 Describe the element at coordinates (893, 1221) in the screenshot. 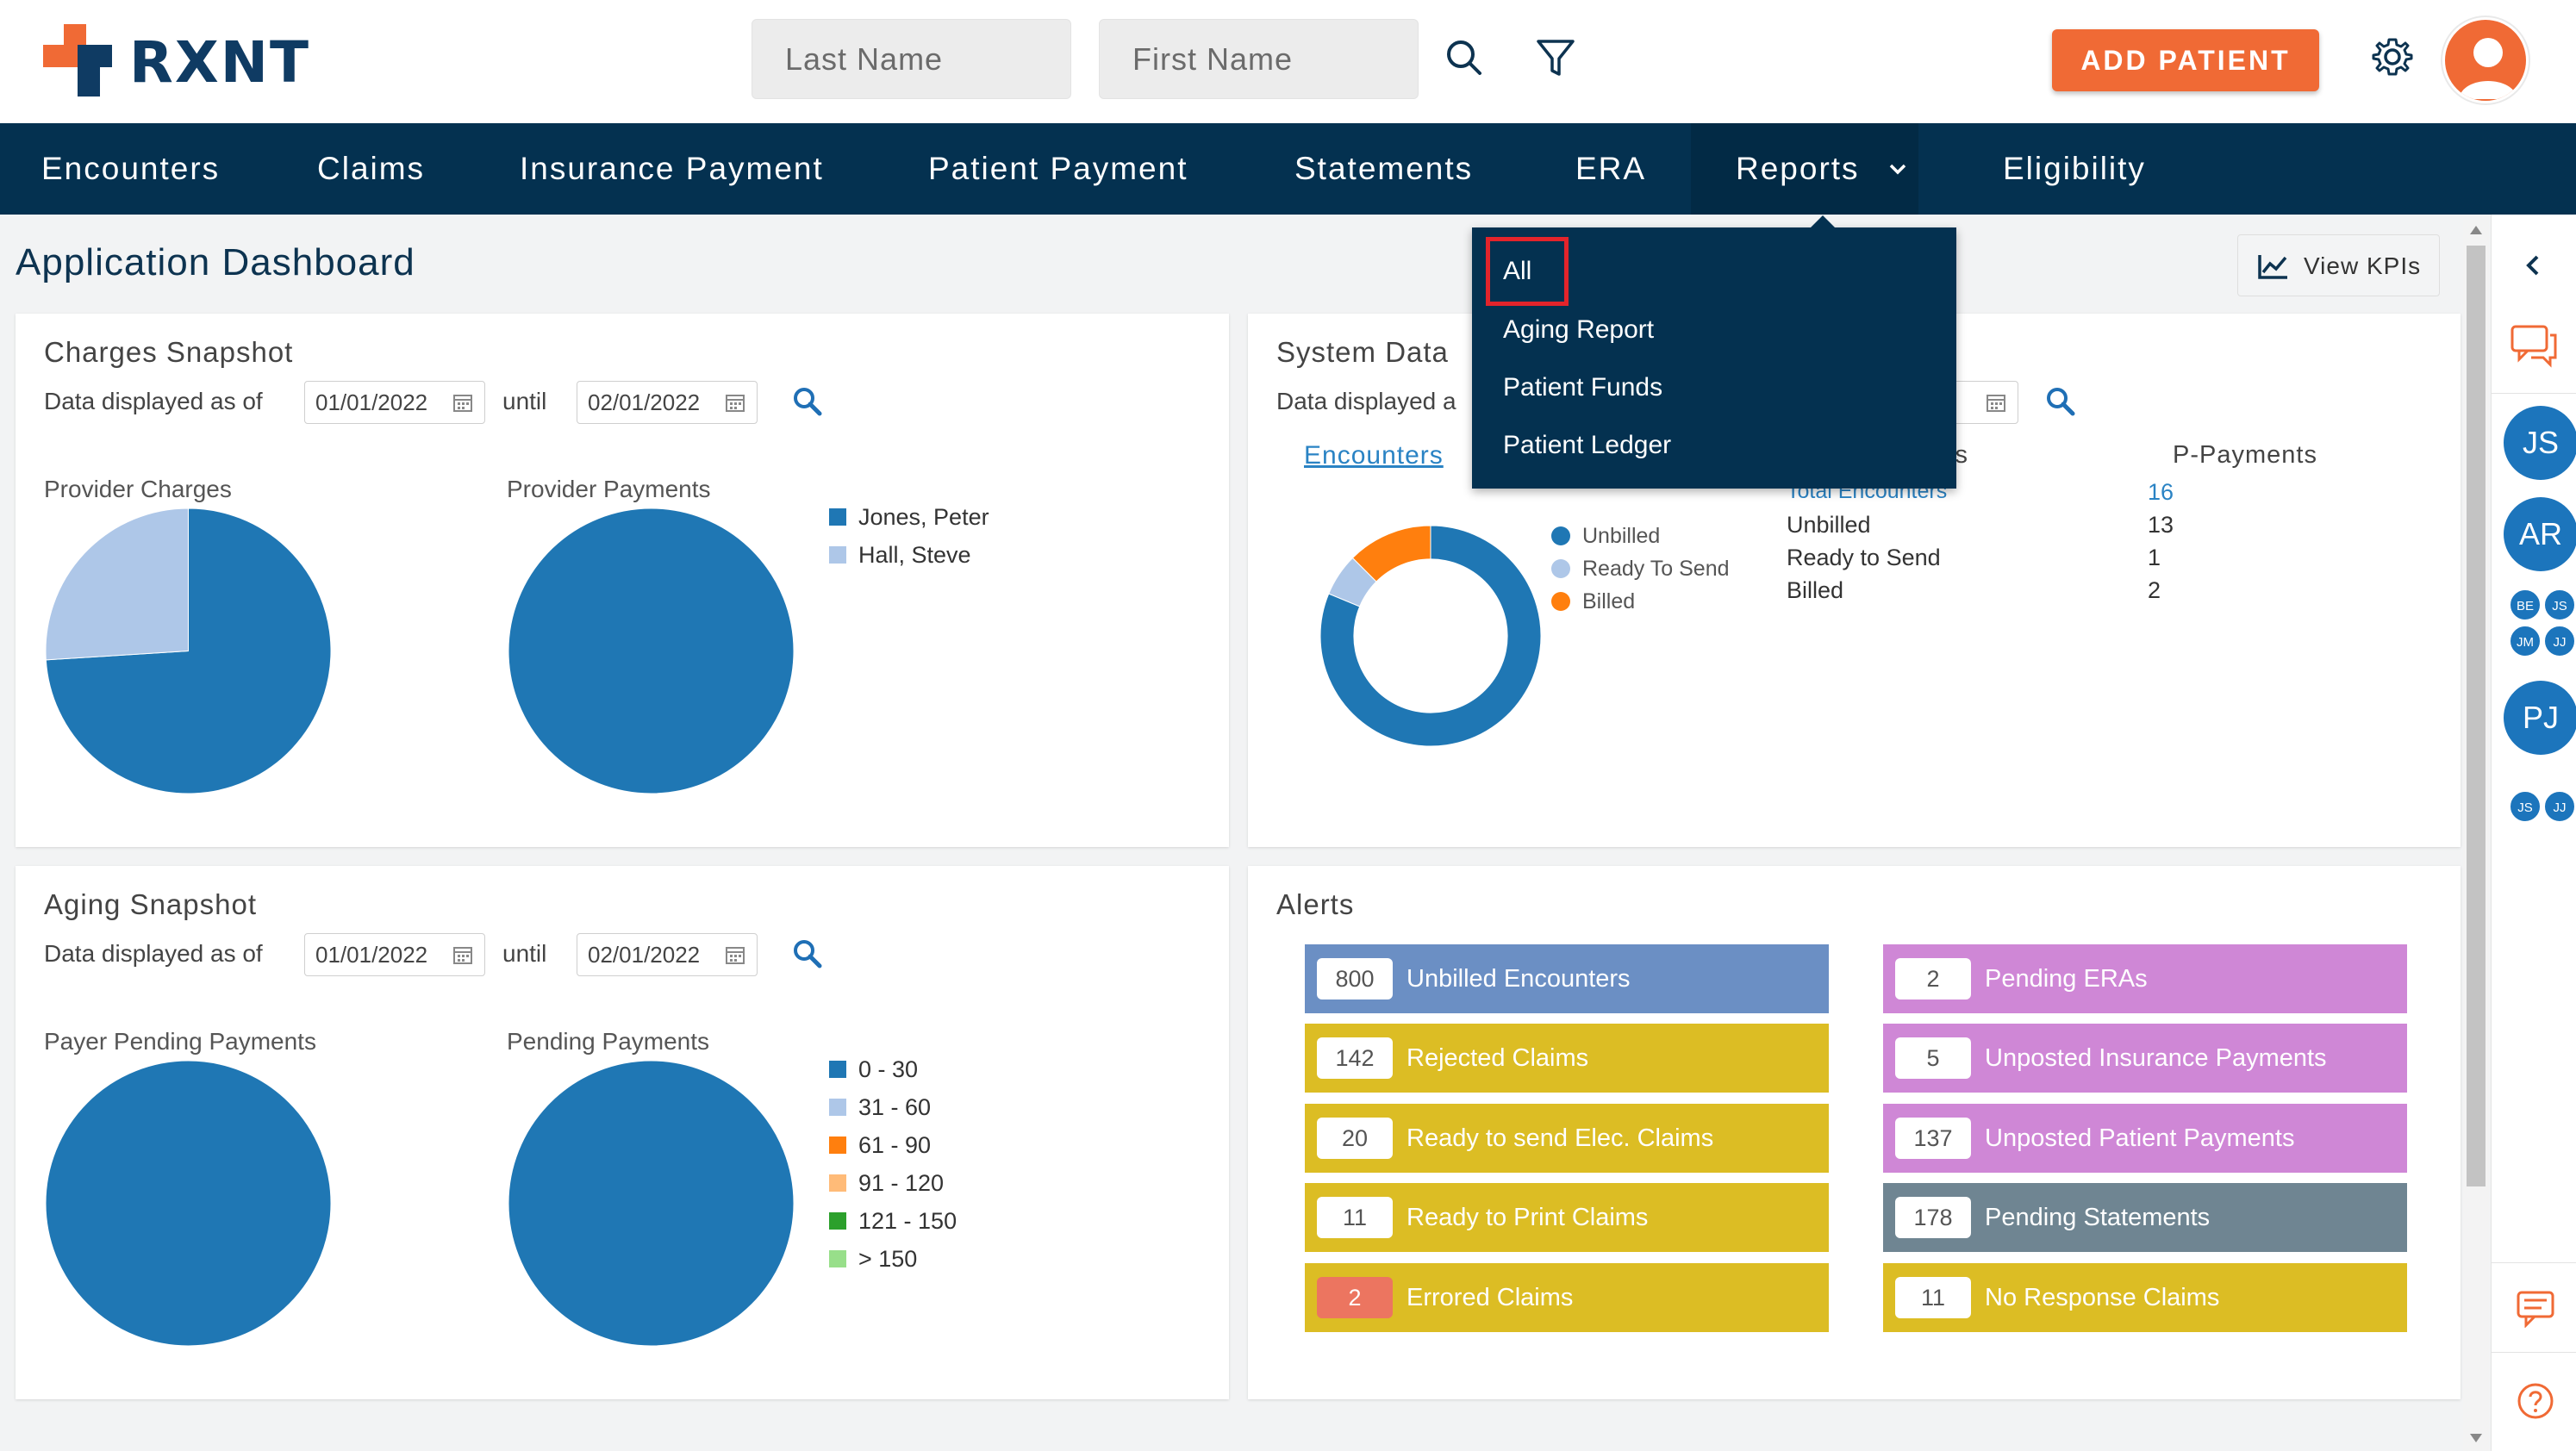

I see `legend-item: 121 - 150` at that location.